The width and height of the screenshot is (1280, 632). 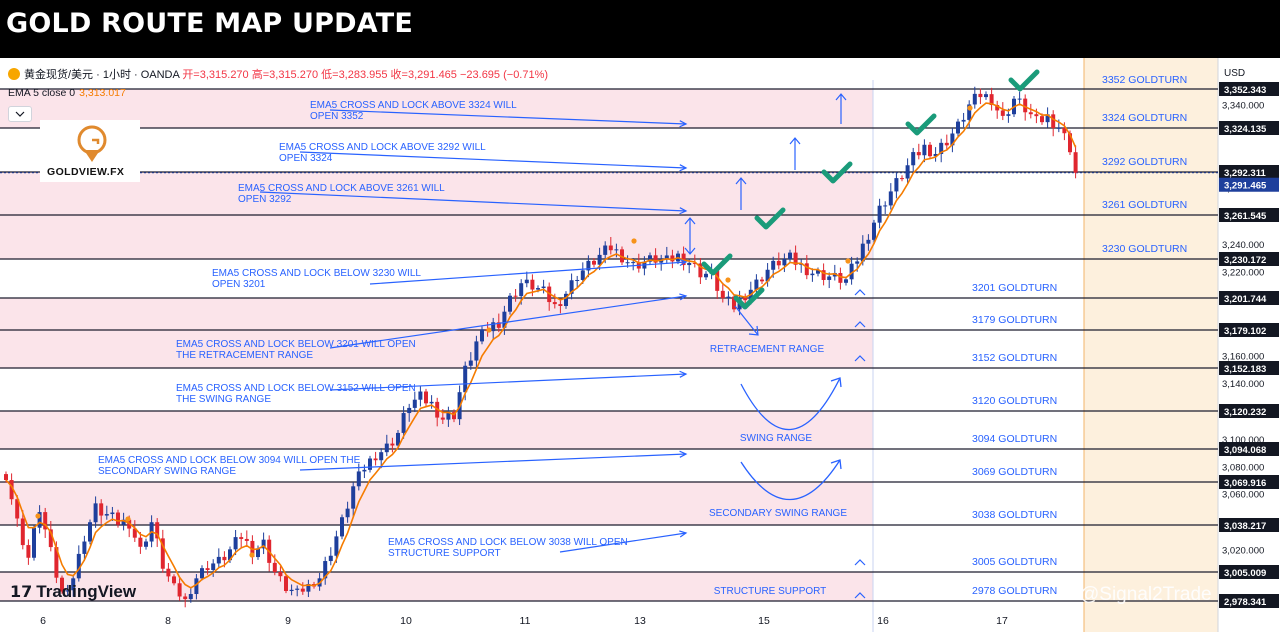 I want to click on x-tick-label: 11, so click(x=525, y=621).